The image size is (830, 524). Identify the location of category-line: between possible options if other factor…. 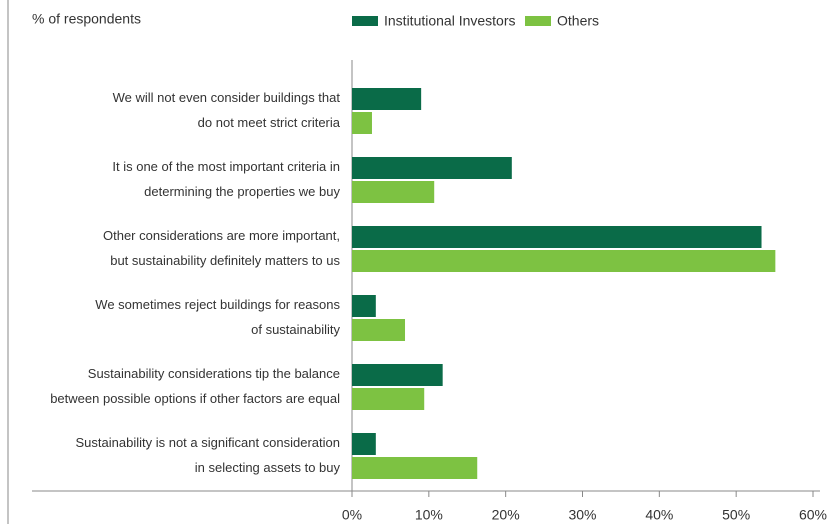
(195, 398).